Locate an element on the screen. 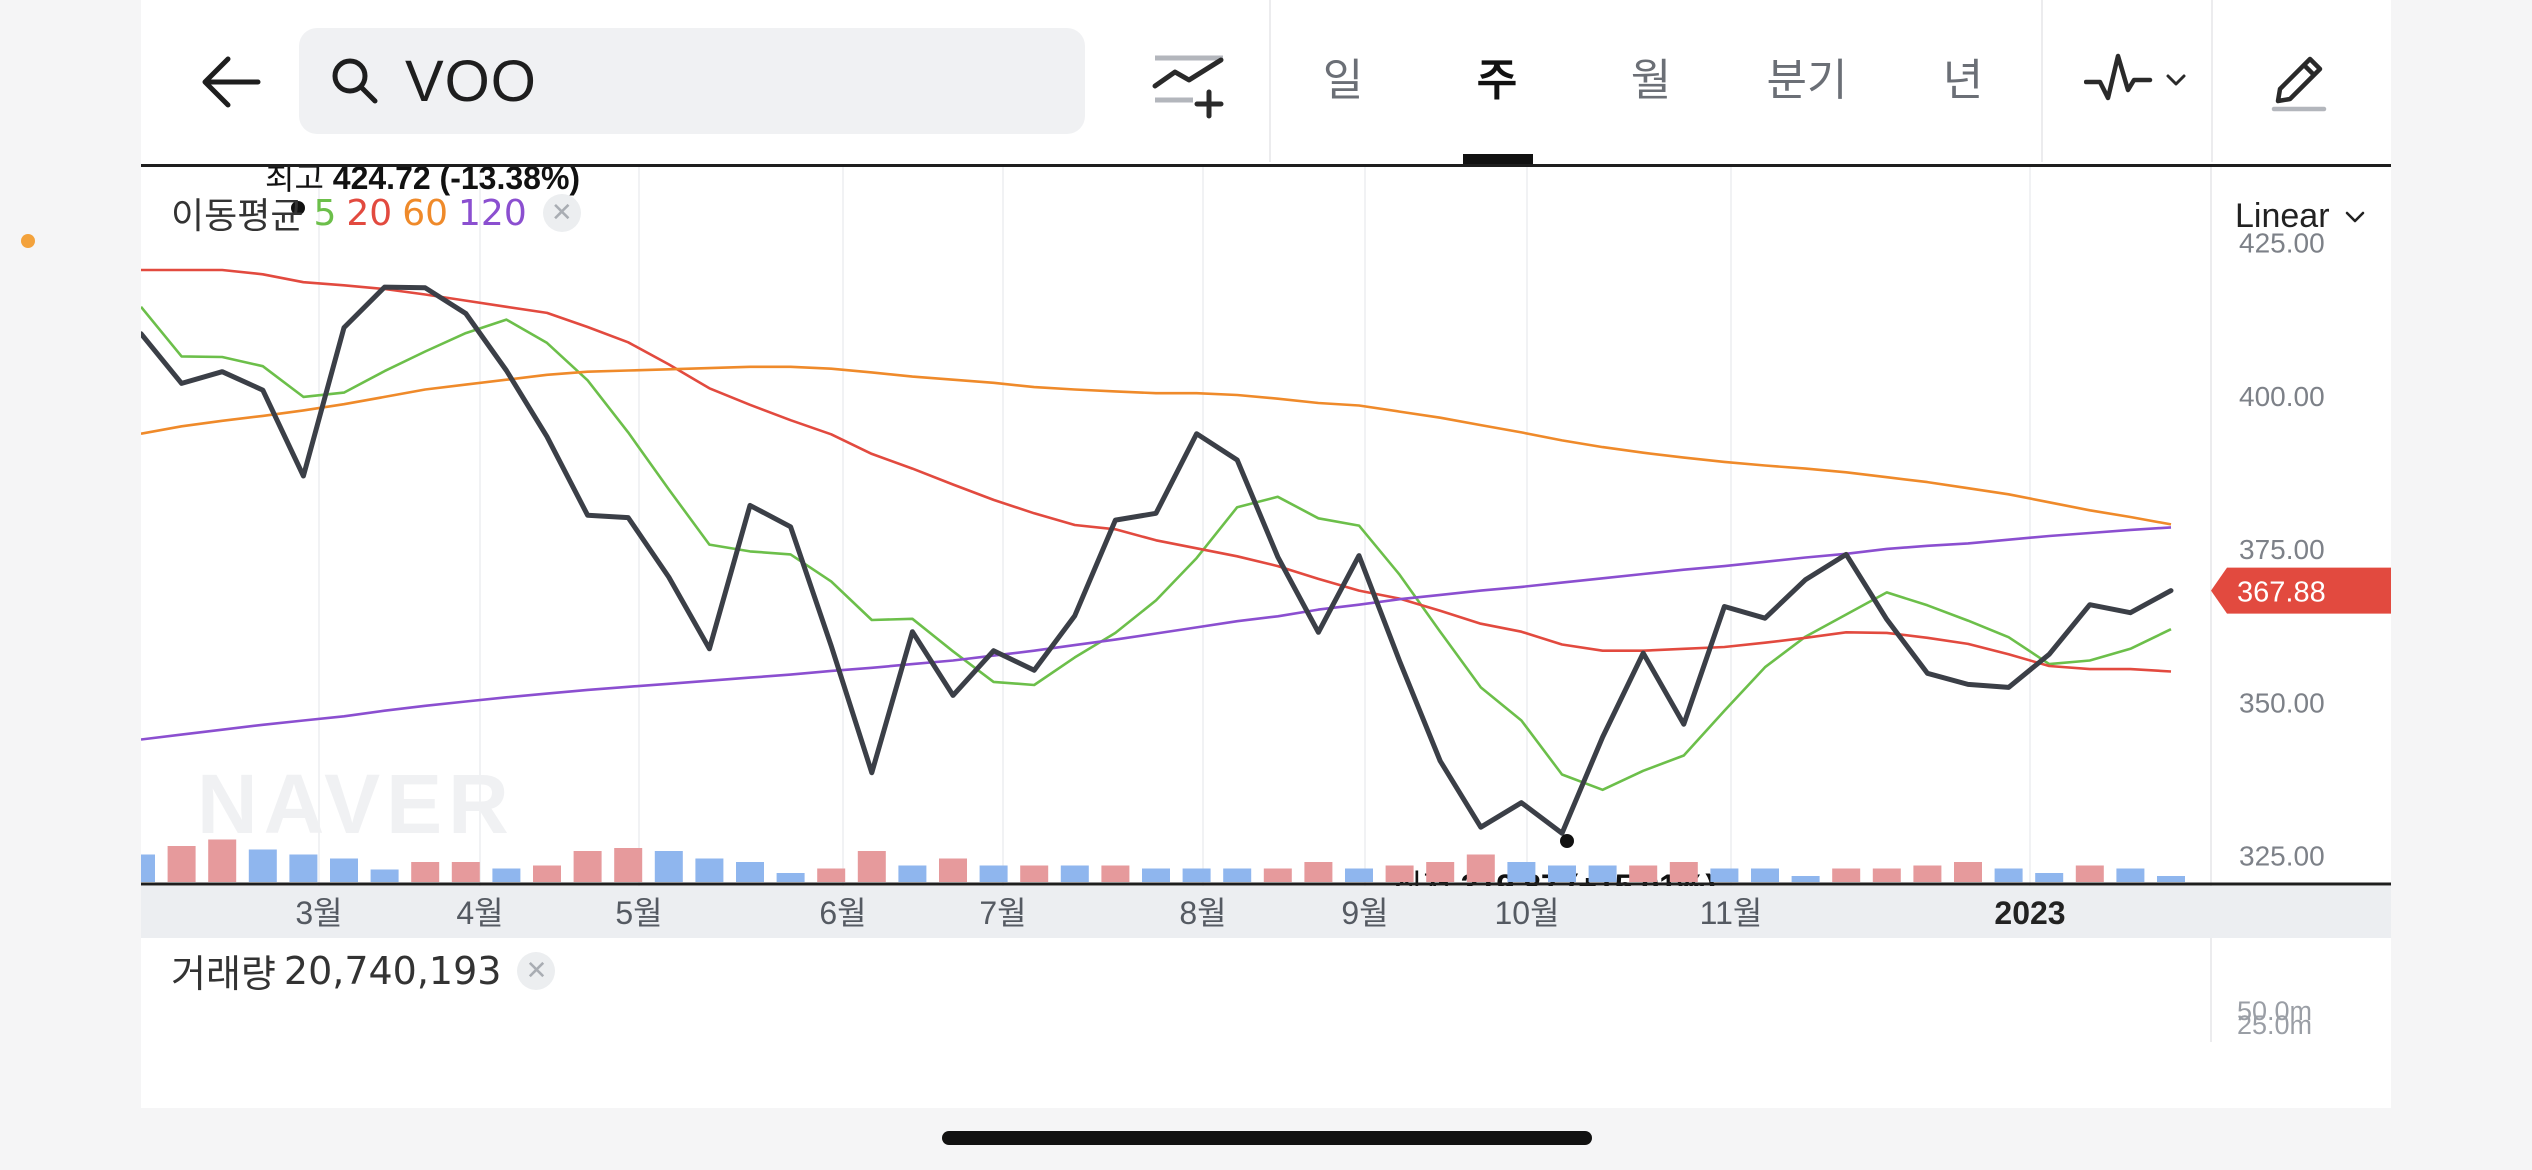 The width and height of the screenshot is (2532, 1170). y-axis-tick-label: 425.00 is located at coordinates (2282, 243).